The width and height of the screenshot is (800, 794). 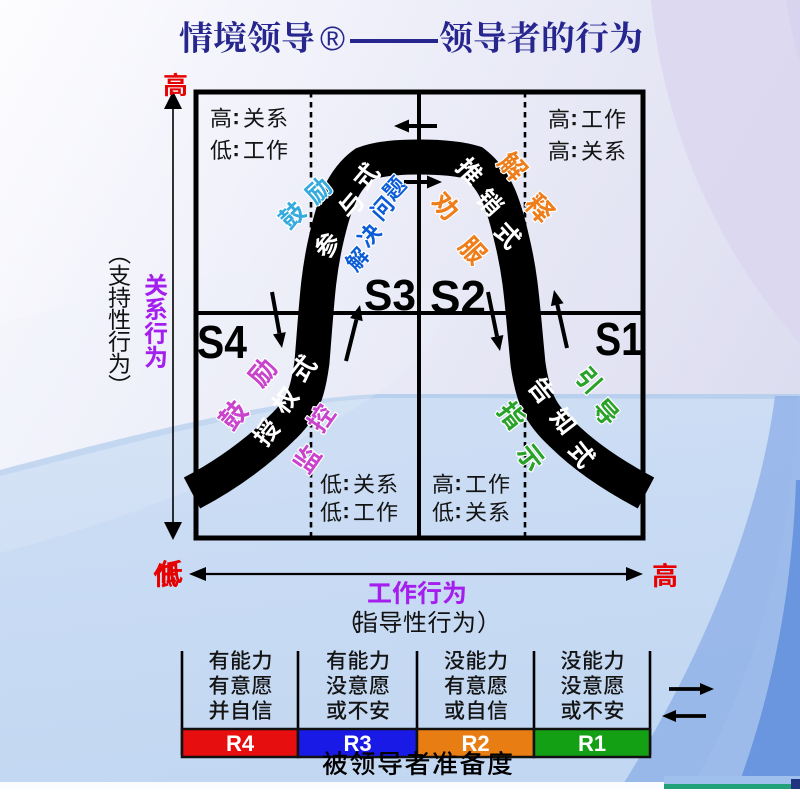 What do you see at coordinates (458, 297) in the screenshot?
I see `svg-text: S2` at bounding box center [458, 297].